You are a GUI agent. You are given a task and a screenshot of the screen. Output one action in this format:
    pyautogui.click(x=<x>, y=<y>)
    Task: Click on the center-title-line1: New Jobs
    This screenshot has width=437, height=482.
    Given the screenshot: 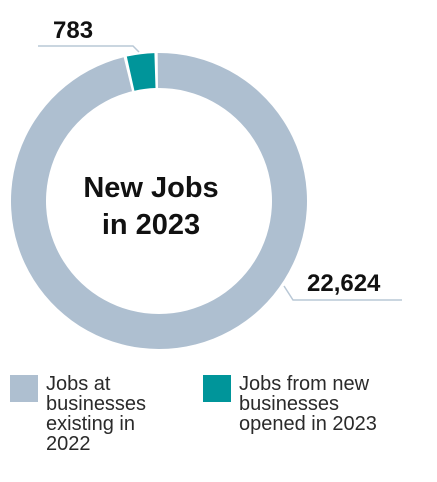 What is the action you would take?
    pyautogui.click(x=150, y=188)
    